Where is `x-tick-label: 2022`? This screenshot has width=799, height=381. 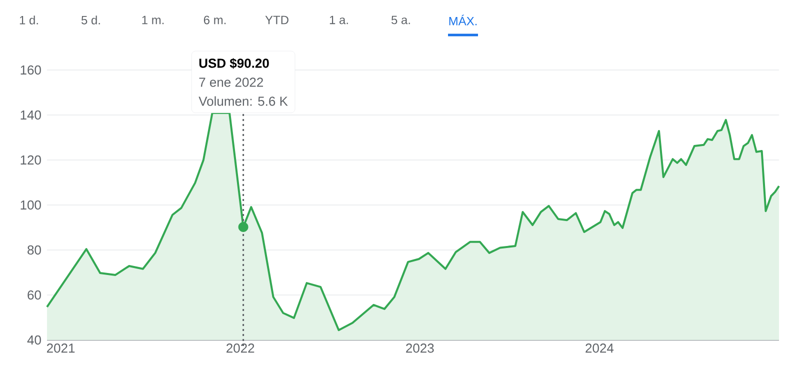
x-tick-label: 2022 is located at coordinates (240, 348).